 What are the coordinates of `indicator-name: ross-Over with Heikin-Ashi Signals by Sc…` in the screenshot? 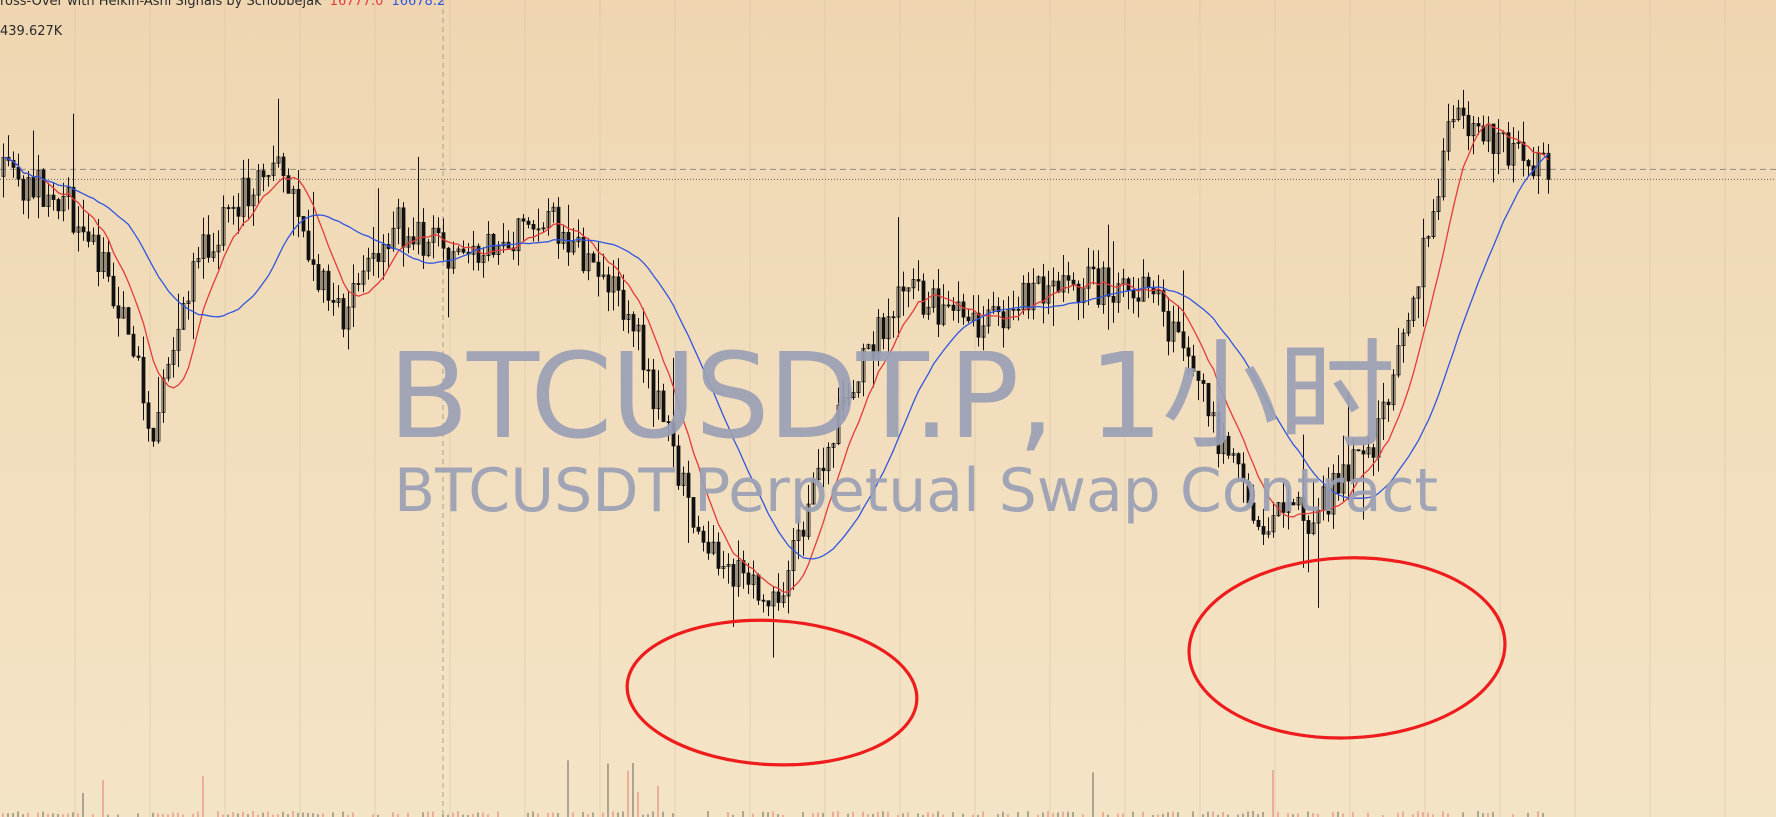 It's located at (161, 4).